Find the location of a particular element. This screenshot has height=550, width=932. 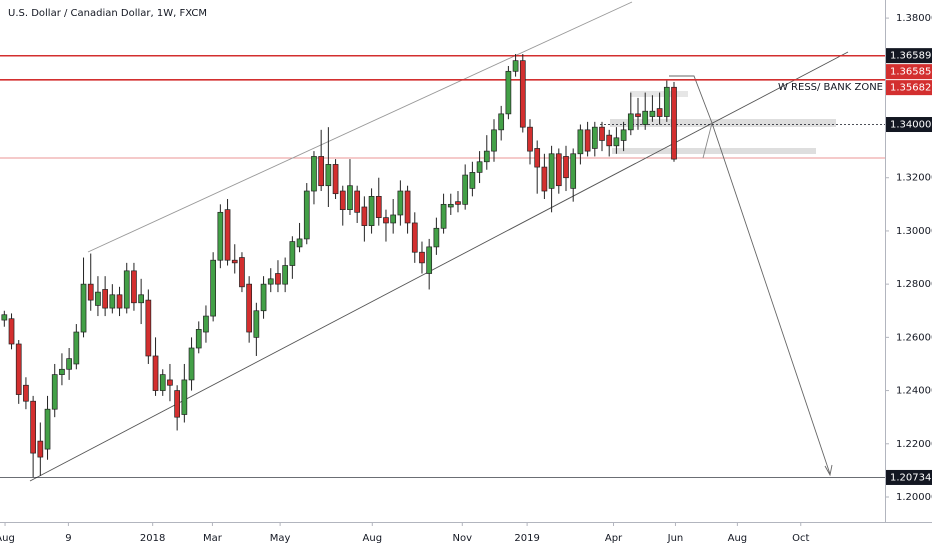

annotation: W RESS/ BANK ZONE is located at coordinates (830, 87).